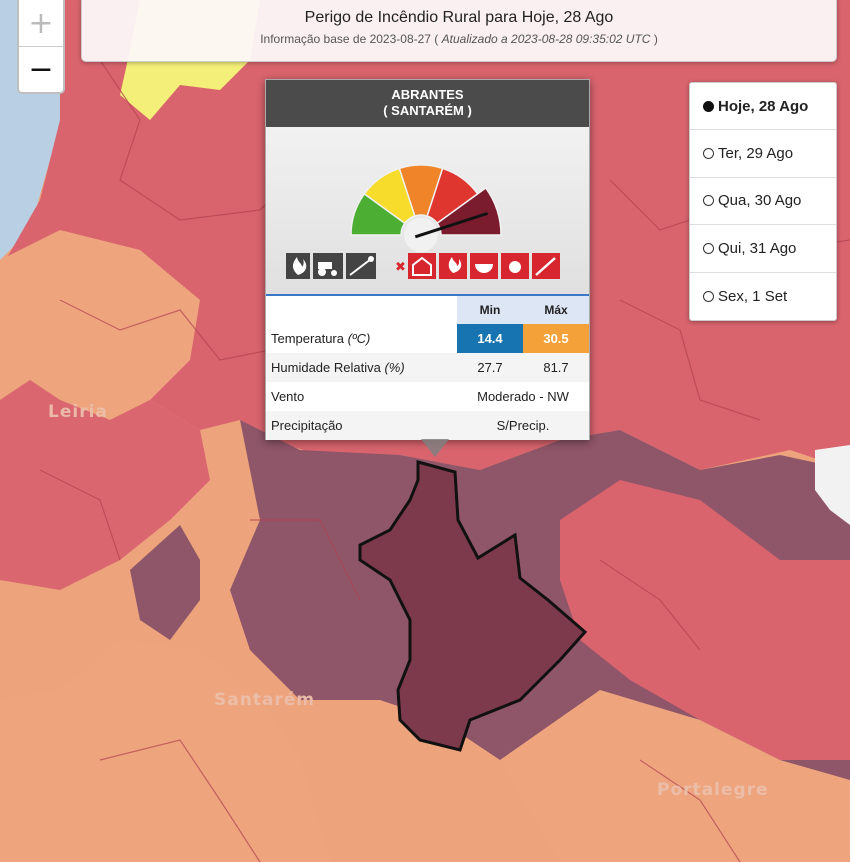 The image size is (850, 862). I want to click on row-label-precipitation: Precipitação, so click(361, 425).